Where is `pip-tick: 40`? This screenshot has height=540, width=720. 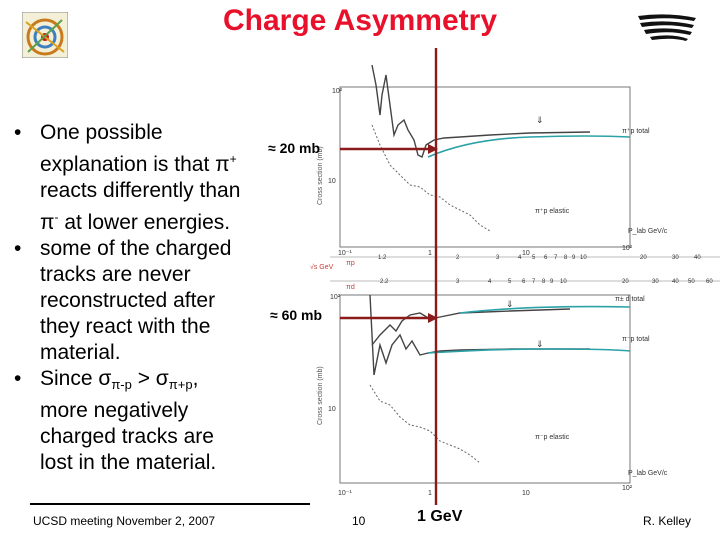 pip-tick: 40 is located at coordinates (697, 258).